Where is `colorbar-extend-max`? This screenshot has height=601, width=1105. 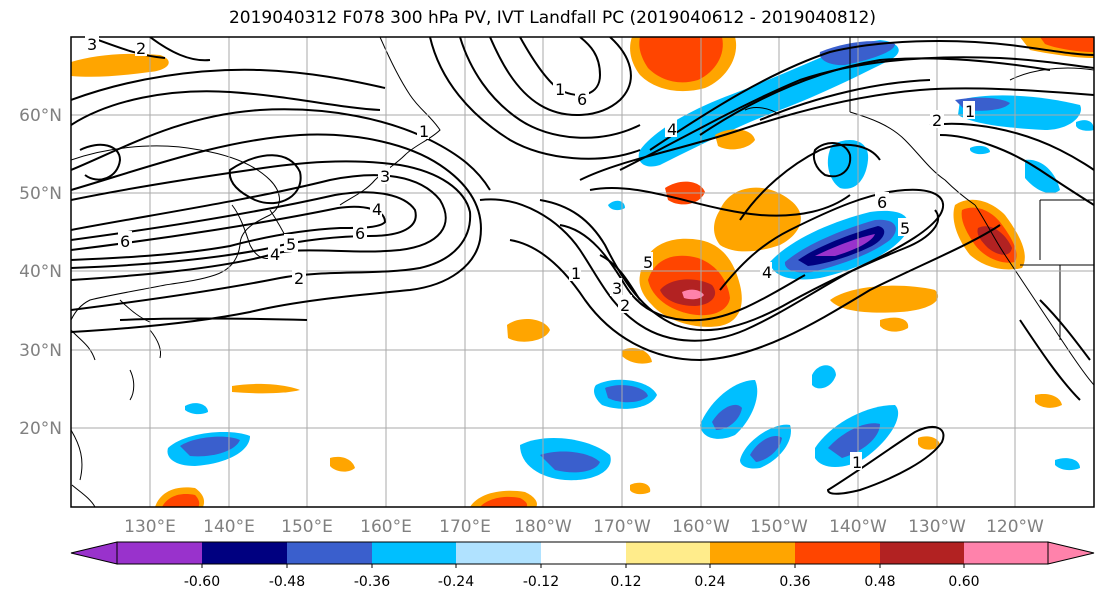
colorbar-extend-max is located at coordinates (1071, 553).